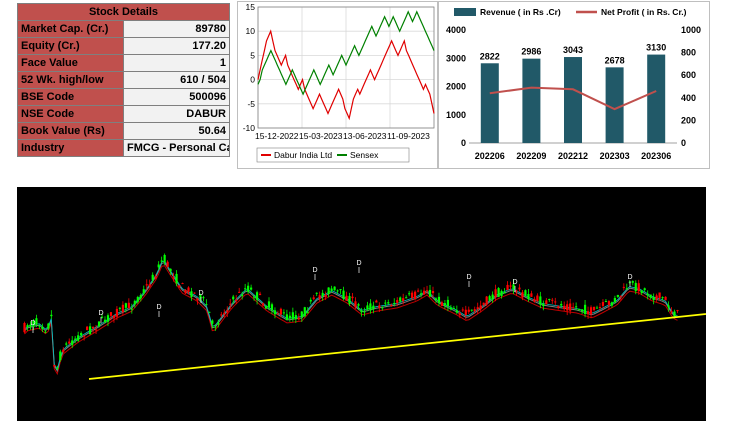  I want to click on x-tick-label: 202306, so click(656, 156).